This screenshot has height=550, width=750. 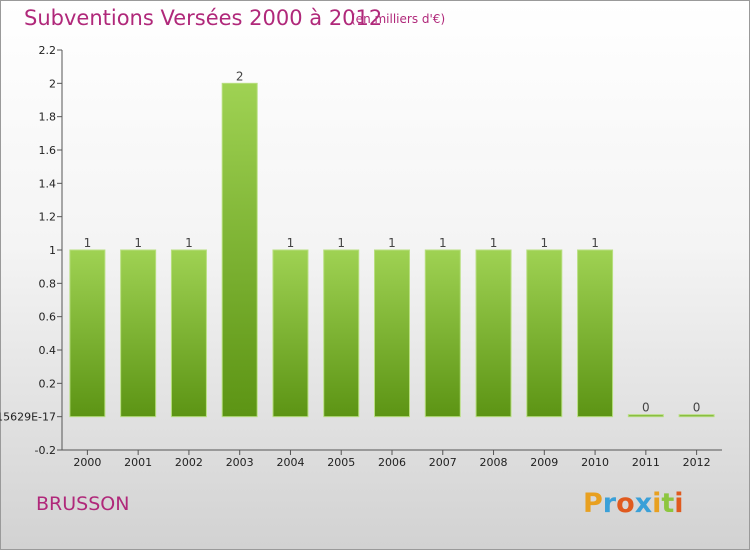 What do you see at coordinates (48, 350) in the screenshot?
I see `y-tick-label: 0.4` at bounding box center [48, 350].